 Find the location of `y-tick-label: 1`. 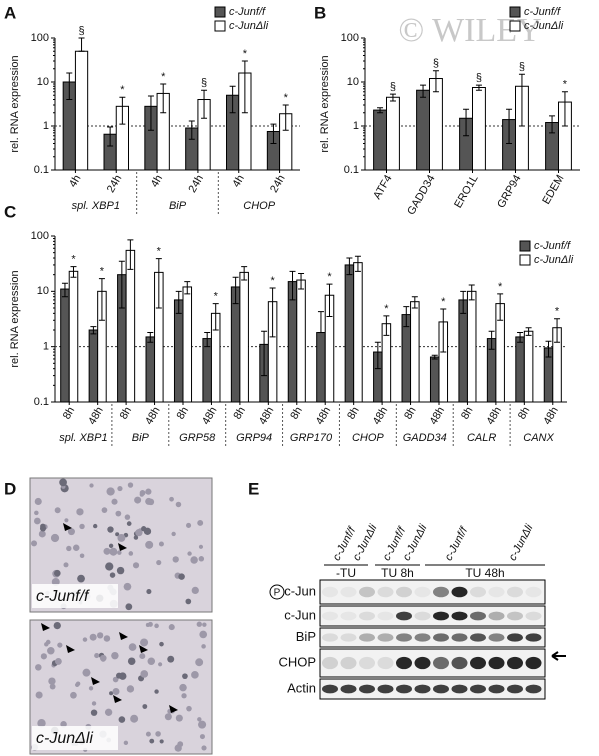

y-tick-label: 1 is located at coordinates (356, 126).